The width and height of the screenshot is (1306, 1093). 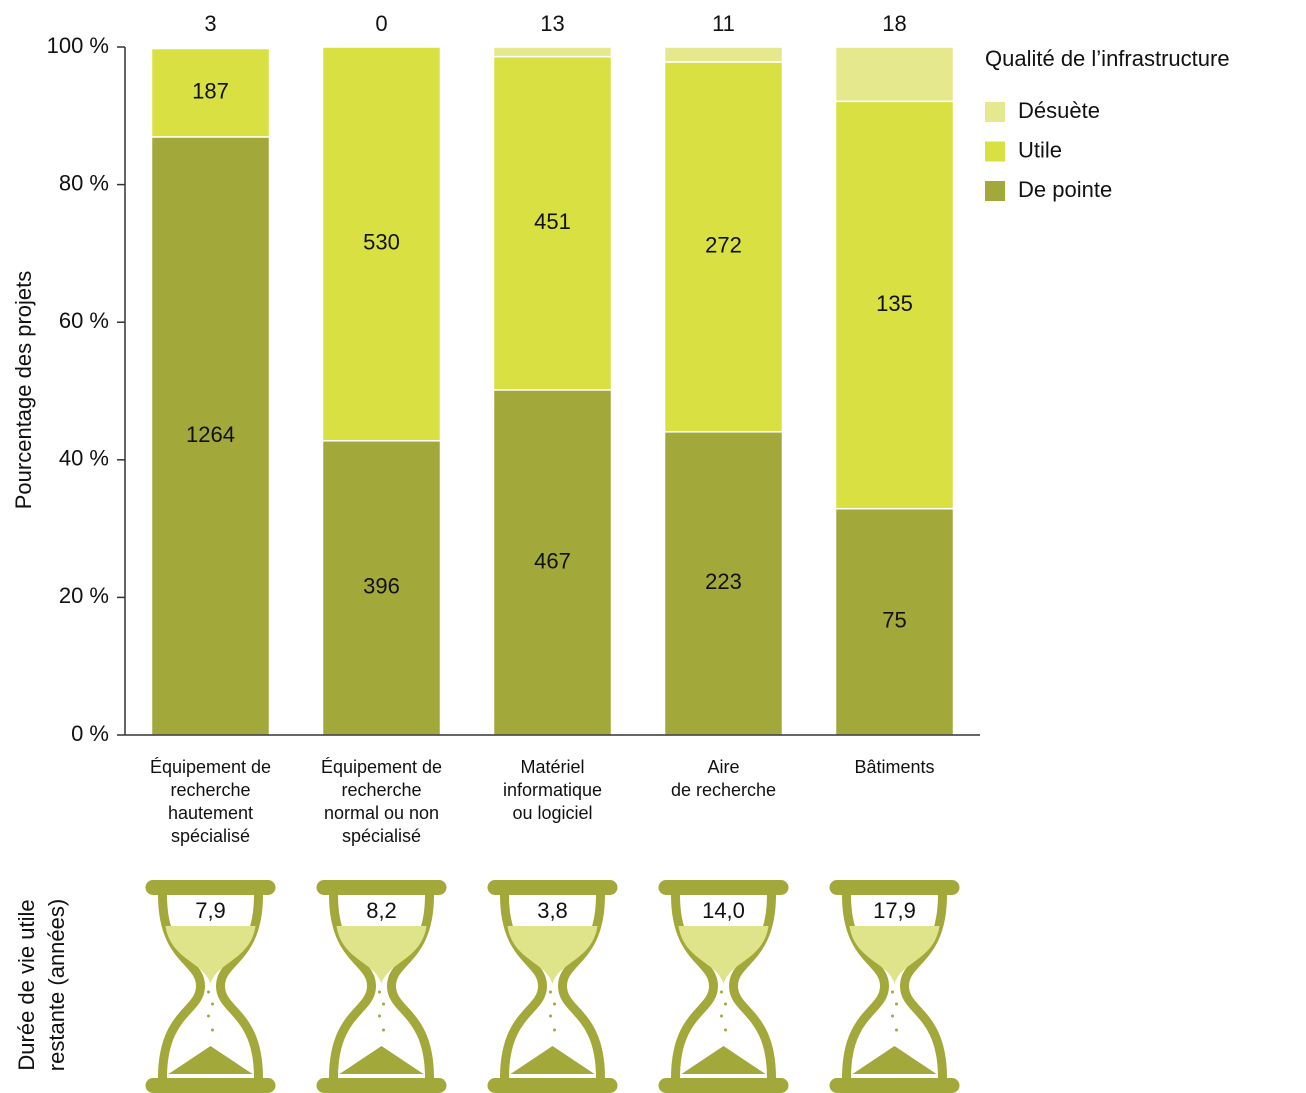 I want to click on y-tick-label: 20 %, so click(x=84, y=595).